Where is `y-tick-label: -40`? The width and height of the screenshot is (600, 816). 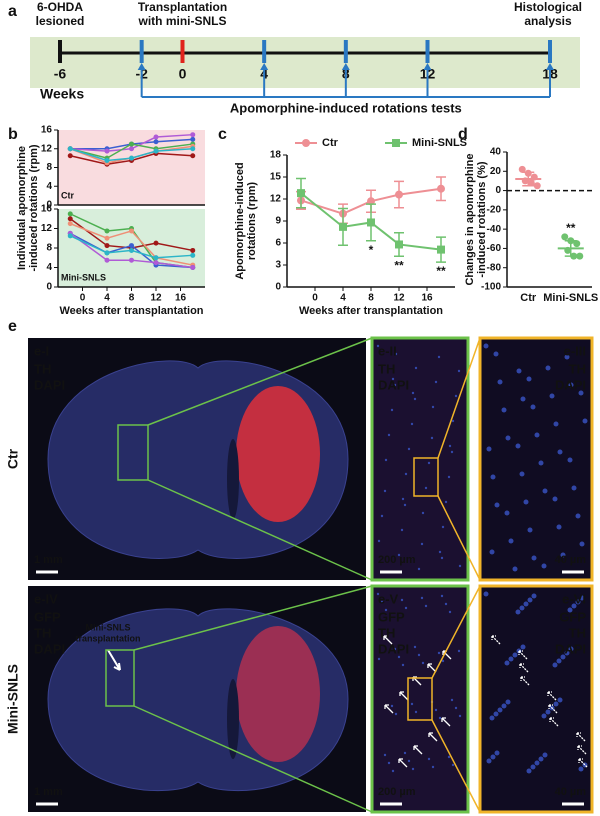
y-tick-label: -40 is located at coordinates (494, 229).